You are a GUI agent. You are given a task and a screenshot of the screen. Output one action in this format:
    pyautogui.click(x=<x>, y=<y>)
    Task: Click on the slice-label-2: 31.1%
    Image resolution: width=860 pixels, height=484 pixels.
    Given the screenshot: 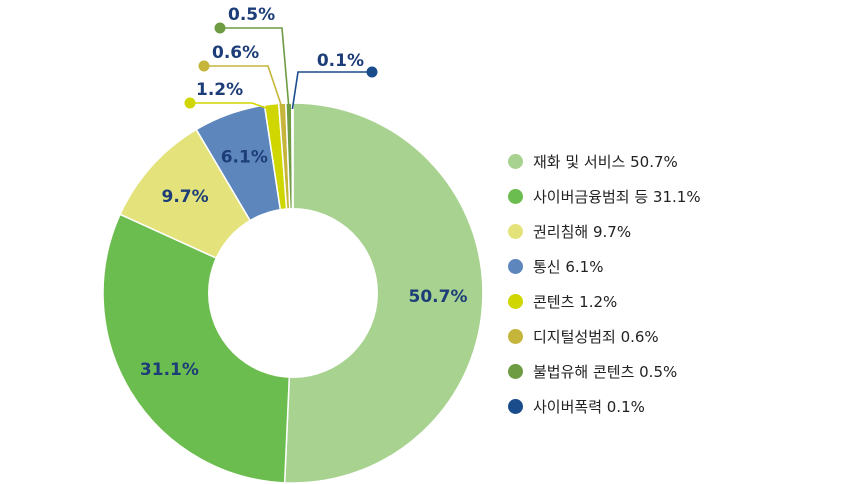 What is the action you would take?
    pyautogui.click(x=169, y=370)
    